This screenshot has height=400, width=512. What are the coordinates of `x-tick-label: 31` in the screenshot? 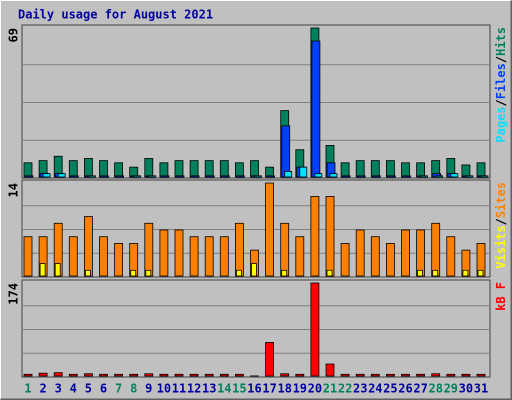 It's located at (481, 389).